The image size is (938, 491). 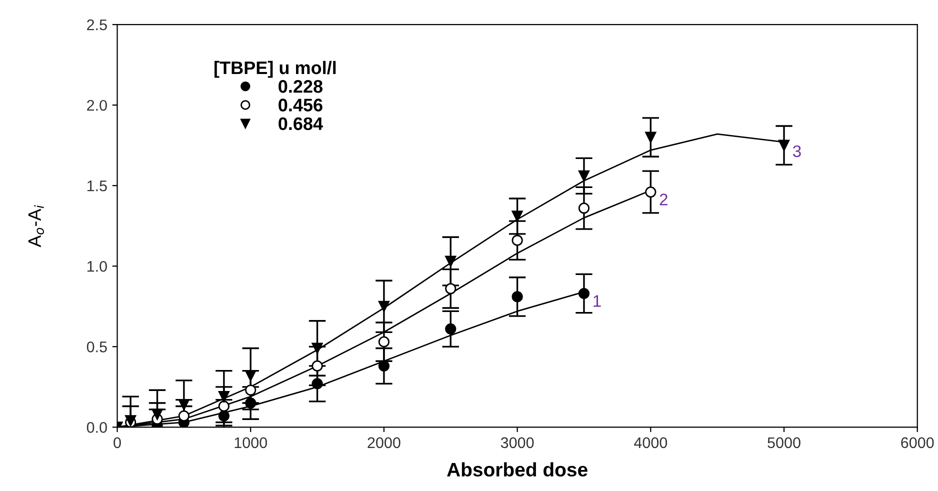 What do you see at coordinates (275, 69) in the screenshot?
I see `legend-title: [TBPE] u mol/l` at bounding box center [275, 69].